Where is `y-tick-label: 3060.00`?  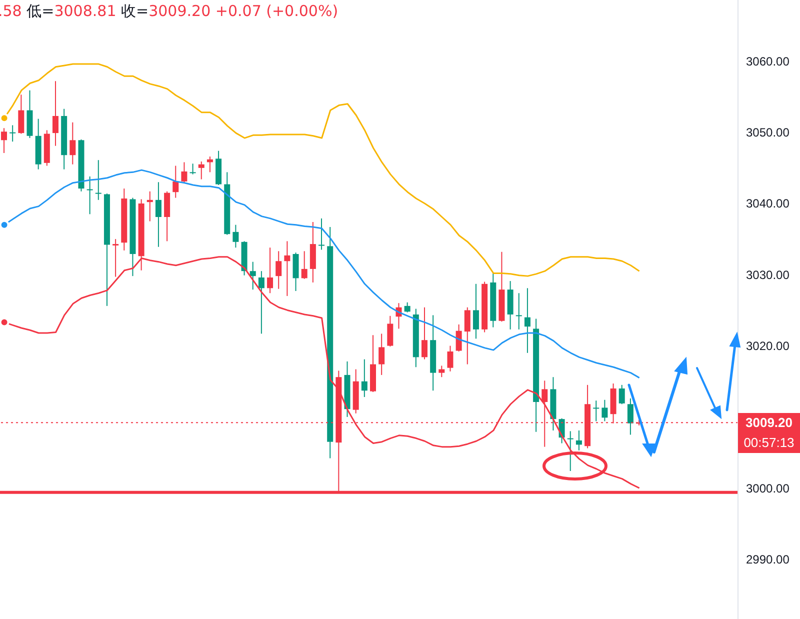 y-tick-label: 3060.00 is located at coordinates (768, 61).